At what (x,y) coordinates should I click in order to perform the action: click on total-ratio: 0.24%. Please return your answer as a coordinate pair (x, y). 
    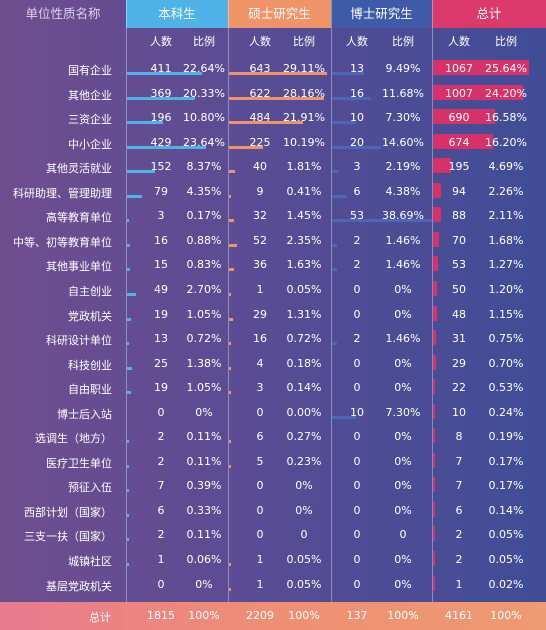
    Looking at the image, I should click on (506, 412).